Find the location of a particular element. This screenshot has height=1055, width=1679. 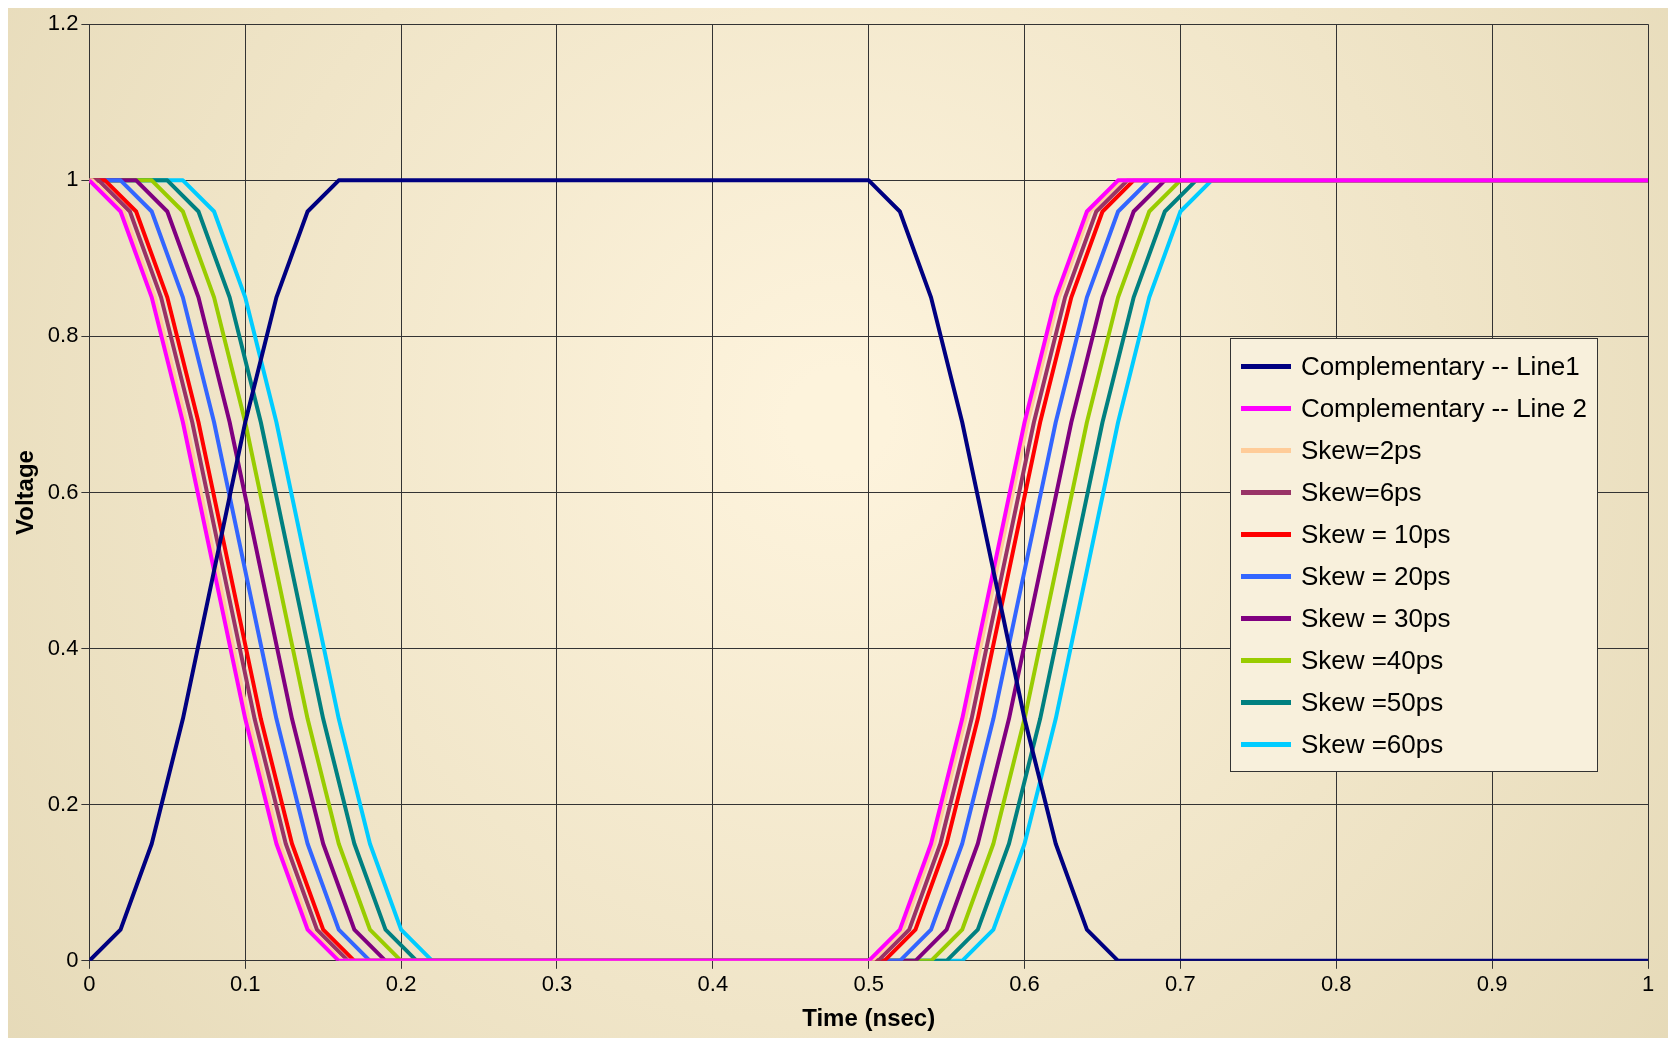

y-tick-label: 0.8 is located at coordinates (63, 335).